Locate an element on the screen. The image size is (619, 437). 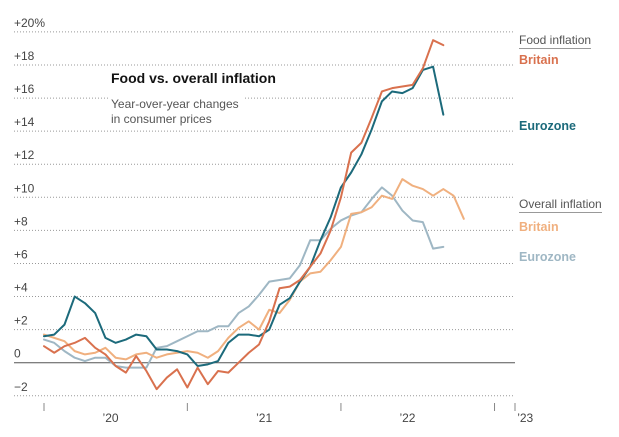
y-tick-label: +8 is located at coordinates (21, 221).